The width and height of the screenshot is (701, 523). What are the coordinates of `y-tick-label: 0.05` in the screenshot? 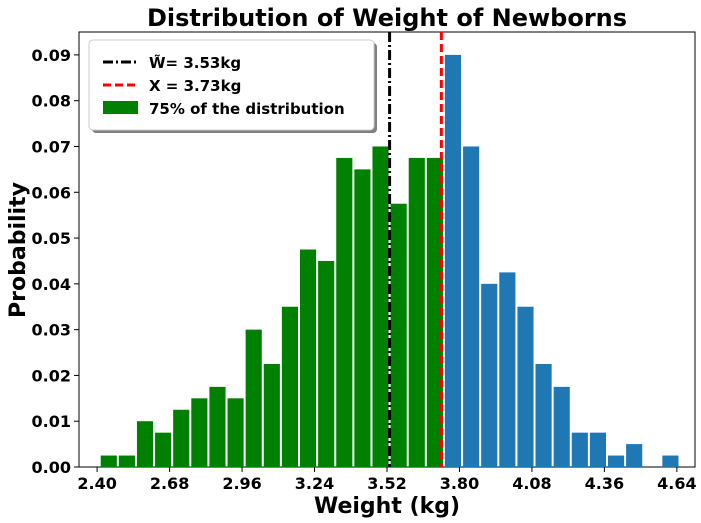 It's located at (51, 238).